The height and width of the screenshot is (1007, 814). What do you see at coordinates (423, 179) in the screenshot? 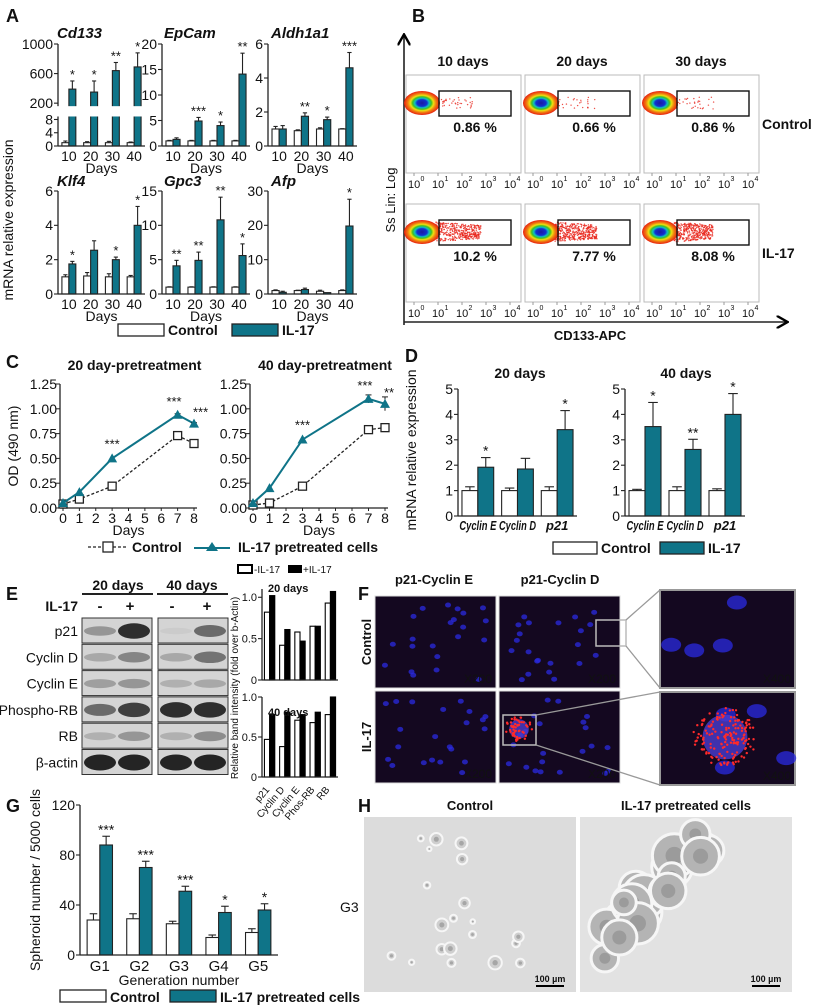
I see `x-tick-exponent: 0` at bounding box center [423, 179].